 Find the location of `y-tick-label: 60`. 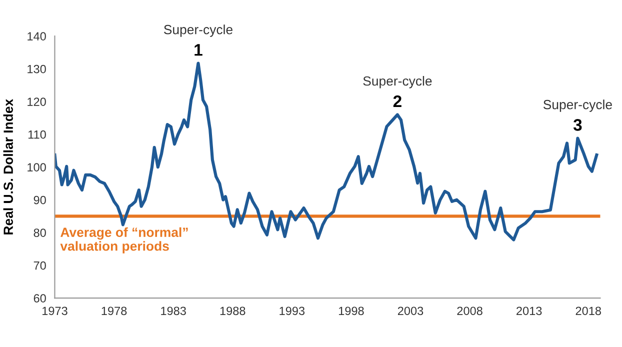

y-tick-label: 60 is located at coordinates (40, 298).